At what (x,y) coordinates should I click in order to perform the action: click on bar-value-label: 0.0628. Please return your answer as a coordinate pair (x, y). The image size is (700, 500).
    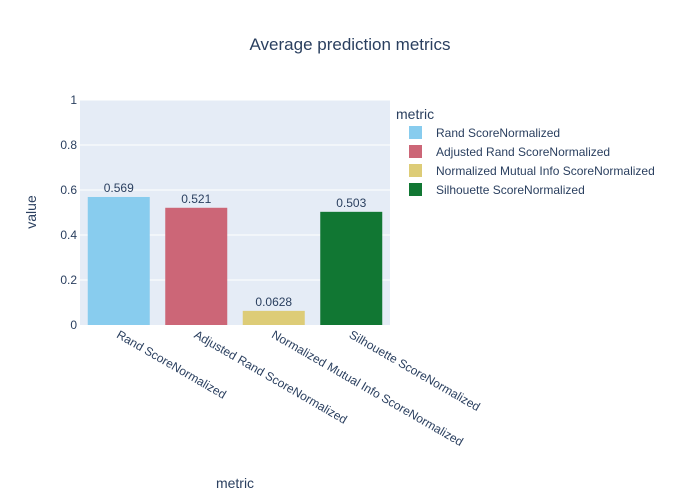
    Looking at the image, I should click on (273, 302).